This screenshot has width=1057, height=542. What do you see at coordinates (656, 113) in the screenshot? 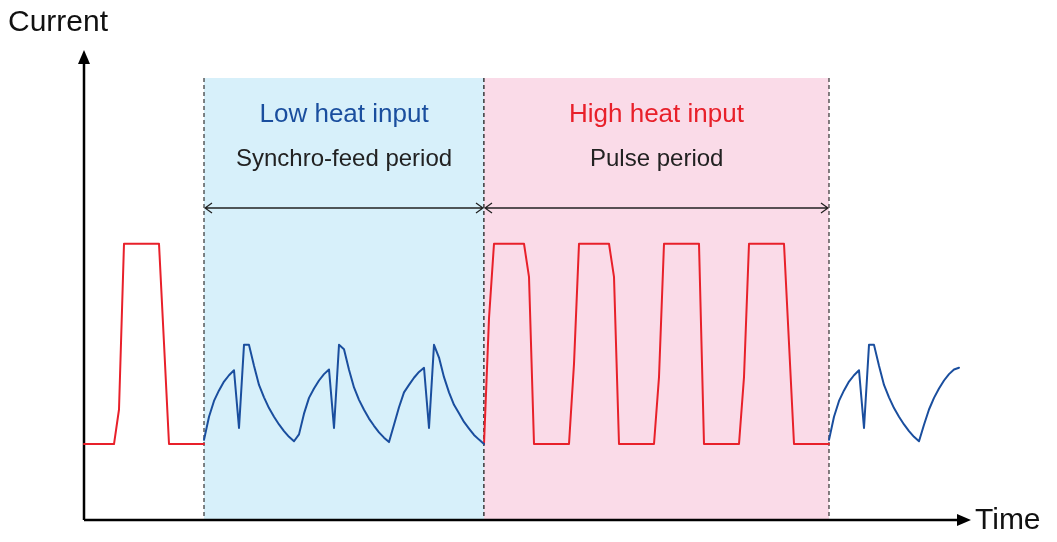
I see `text: High heat input` at bounding box center [656, 113].